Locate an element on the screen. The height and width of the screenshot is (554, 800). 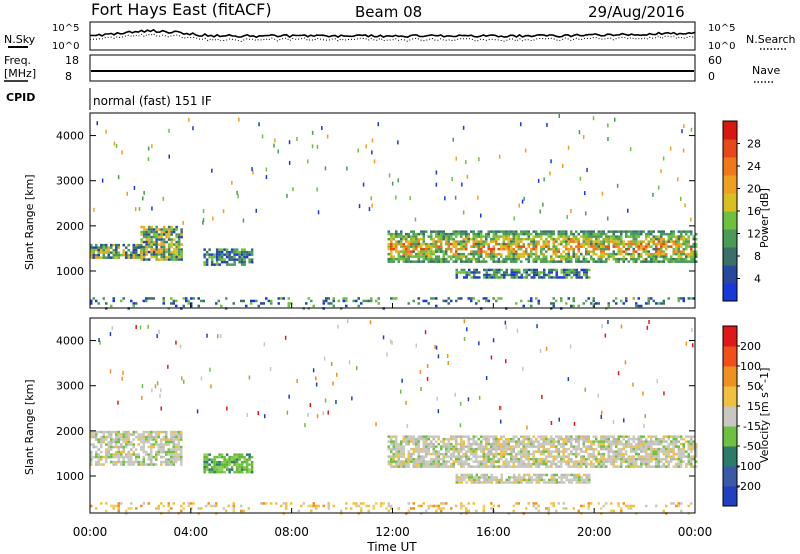
noise-right-tick-bottom: 10^0 is located at coordinates (721, 46).